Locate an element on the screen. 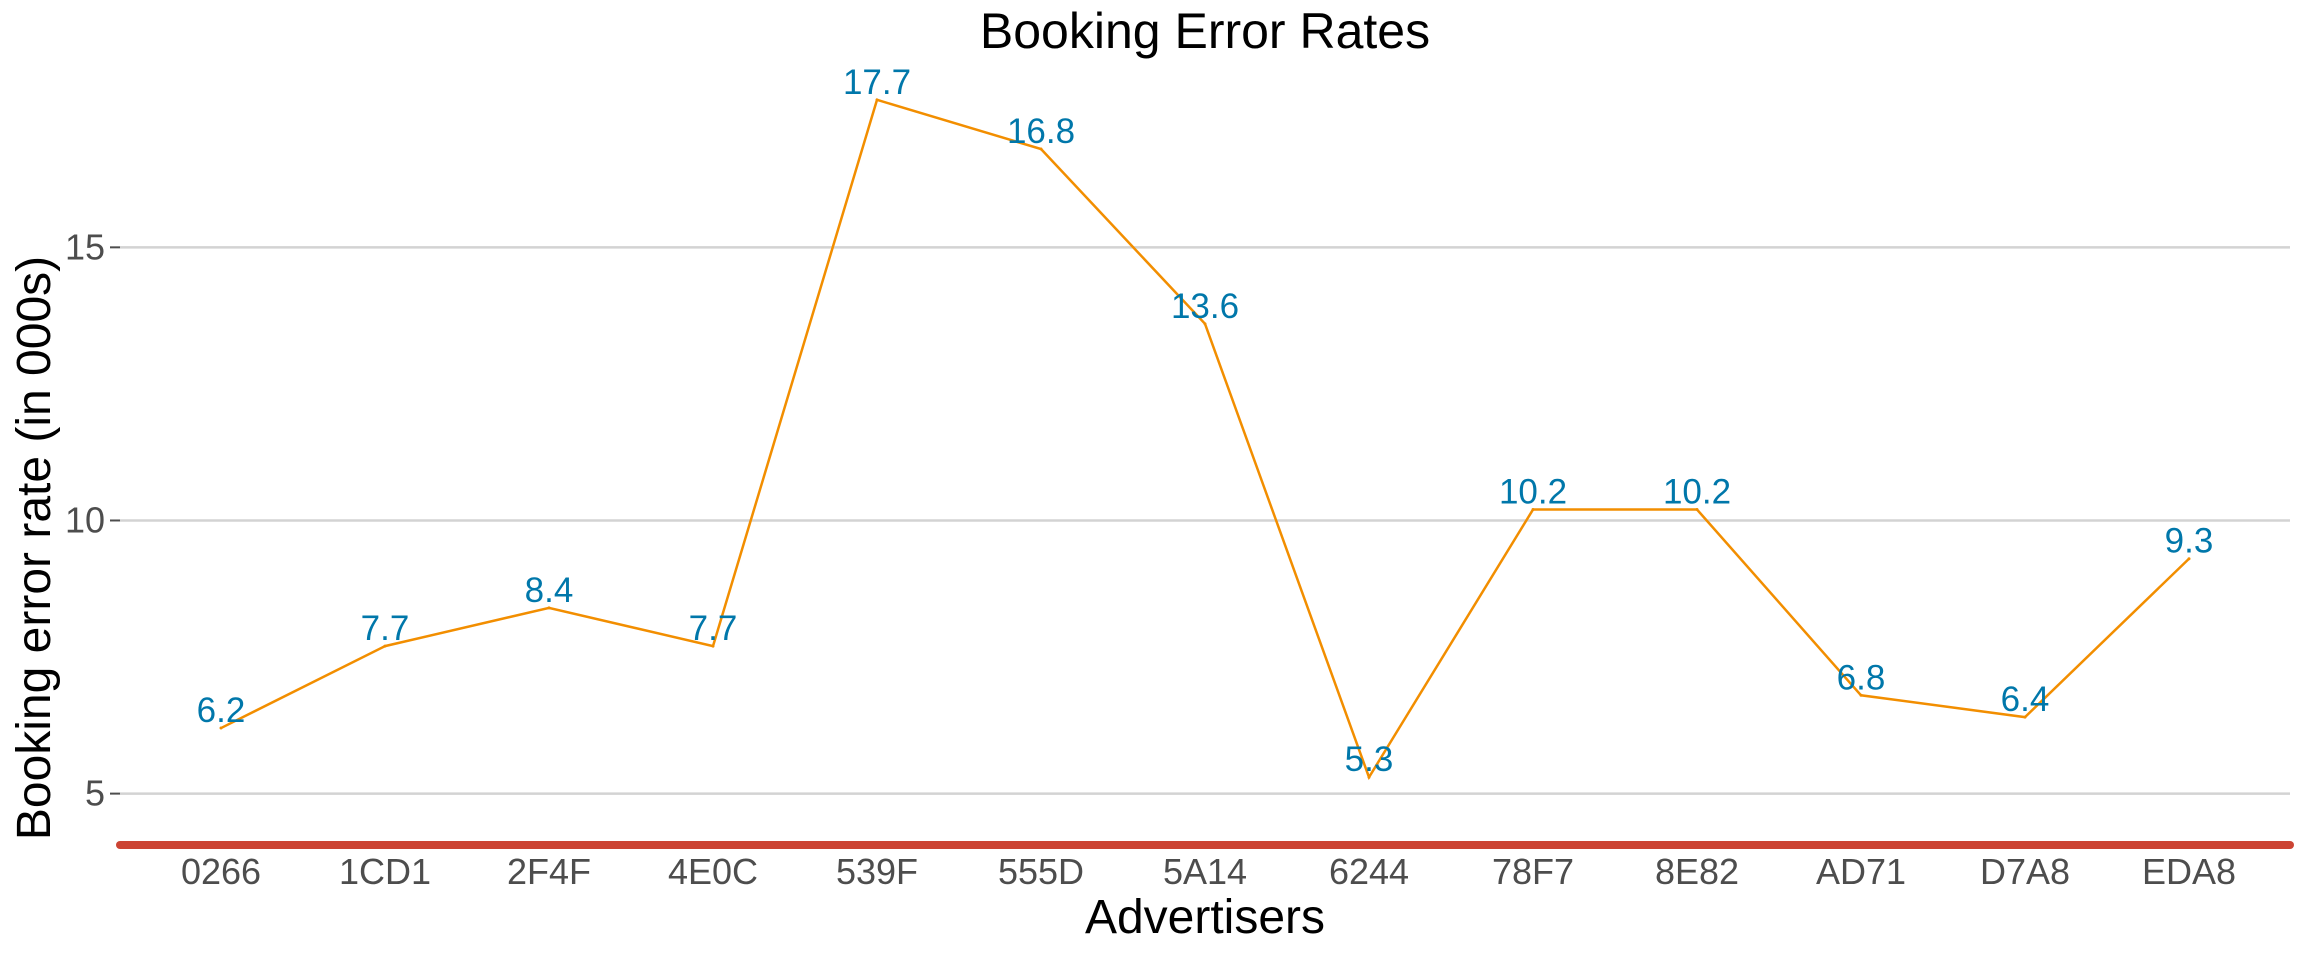 This screenshot has height=960, width=2304. data-label: 13.6 is located at coordinates (1205, 306).